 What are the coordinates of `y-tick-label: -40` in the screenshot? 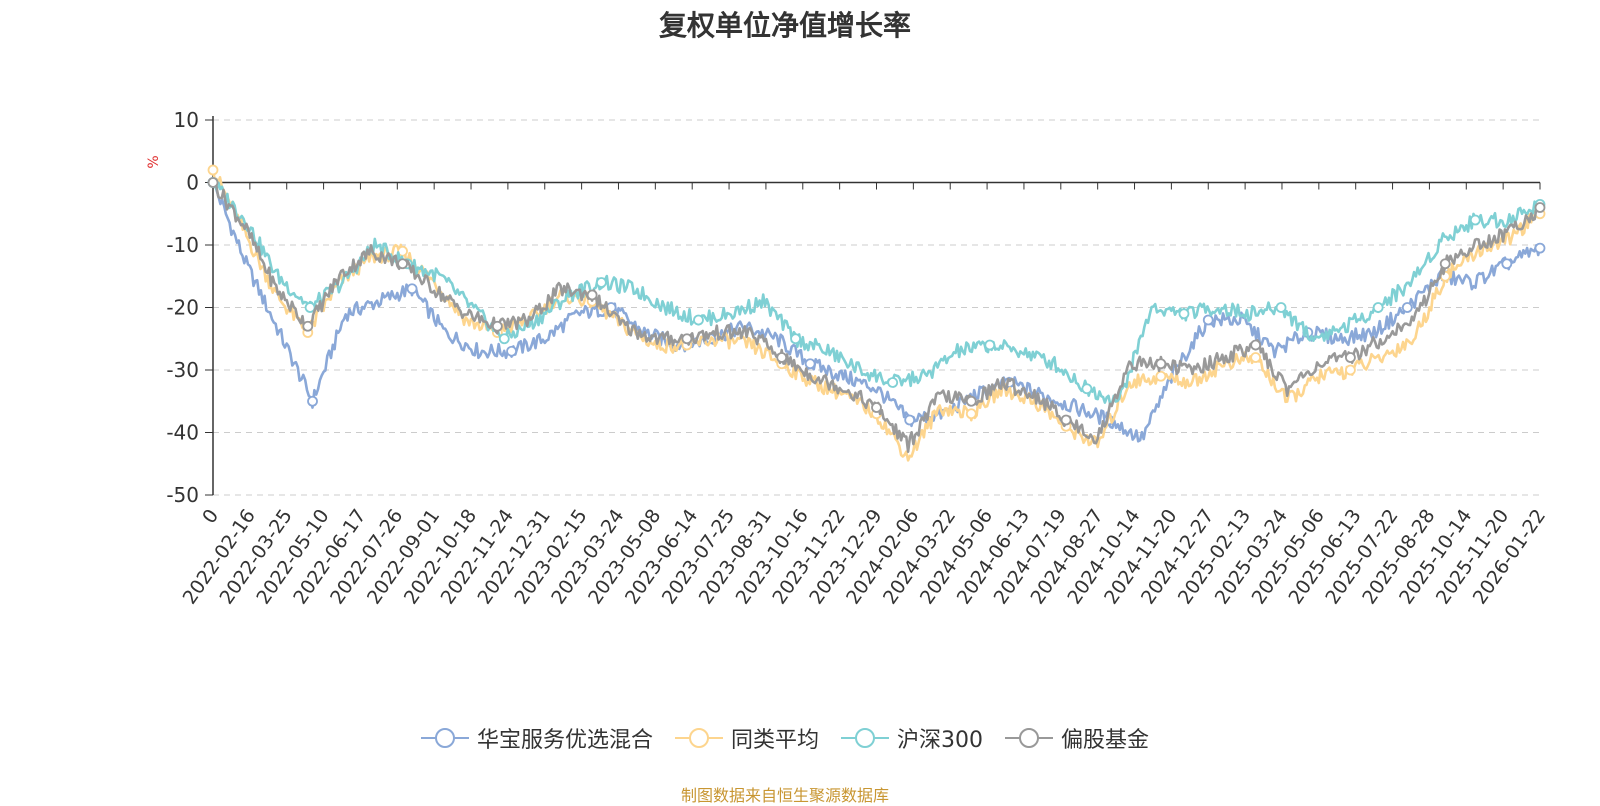 It's located at (182, 433).